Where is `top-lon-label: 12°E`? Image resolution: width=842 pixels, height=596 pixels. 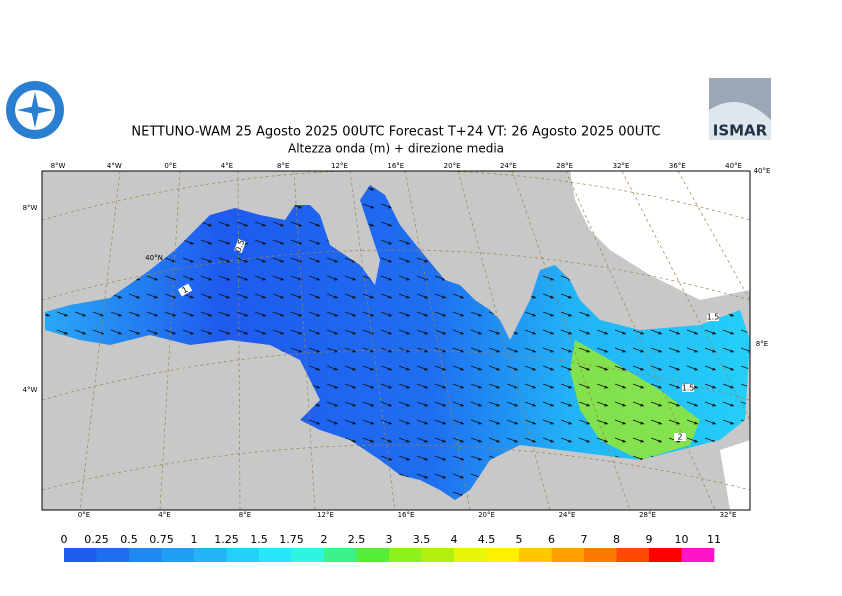
top-lon-label: 12°E is located at coordinates (339, 166).